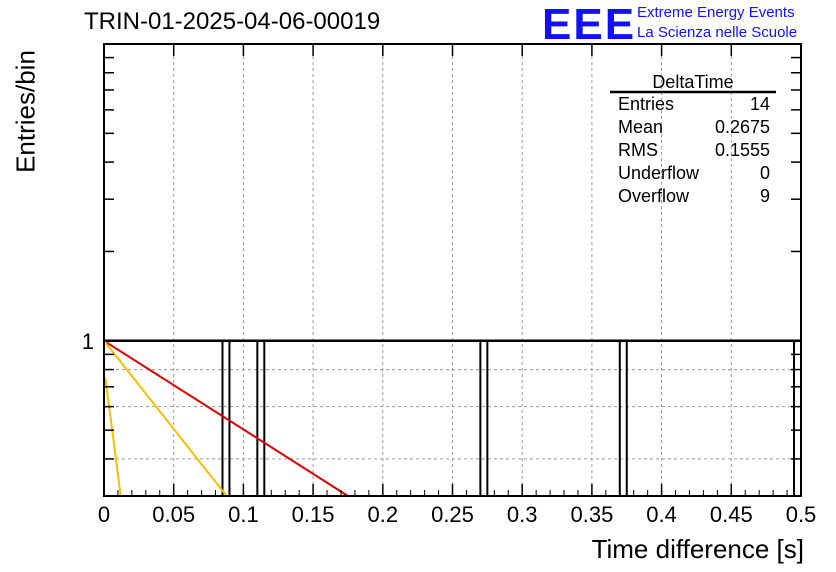 This screenshot has height=572, width=836. What do you see at coordinates (765, 173) in the screenshot?
I see `stats-row-value: 0` at bounding box center [765, 173].